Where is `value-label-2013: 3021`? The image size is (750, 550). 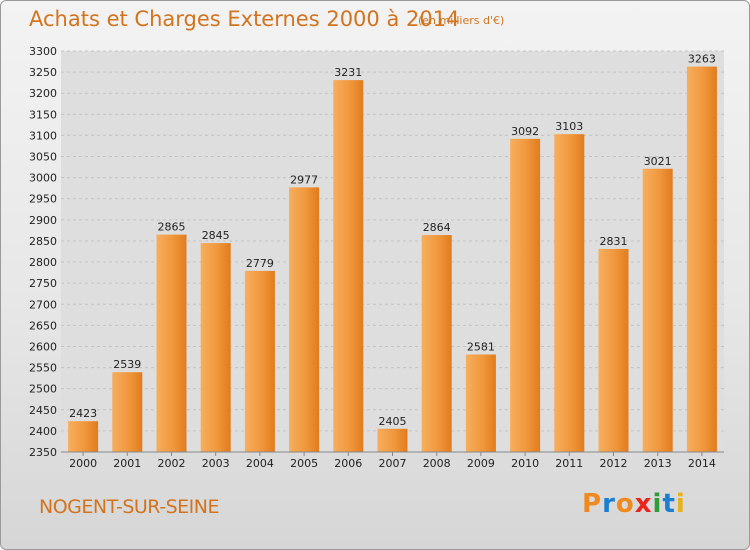 value-label-2013: 3021 is located at coordinates (658, 161).